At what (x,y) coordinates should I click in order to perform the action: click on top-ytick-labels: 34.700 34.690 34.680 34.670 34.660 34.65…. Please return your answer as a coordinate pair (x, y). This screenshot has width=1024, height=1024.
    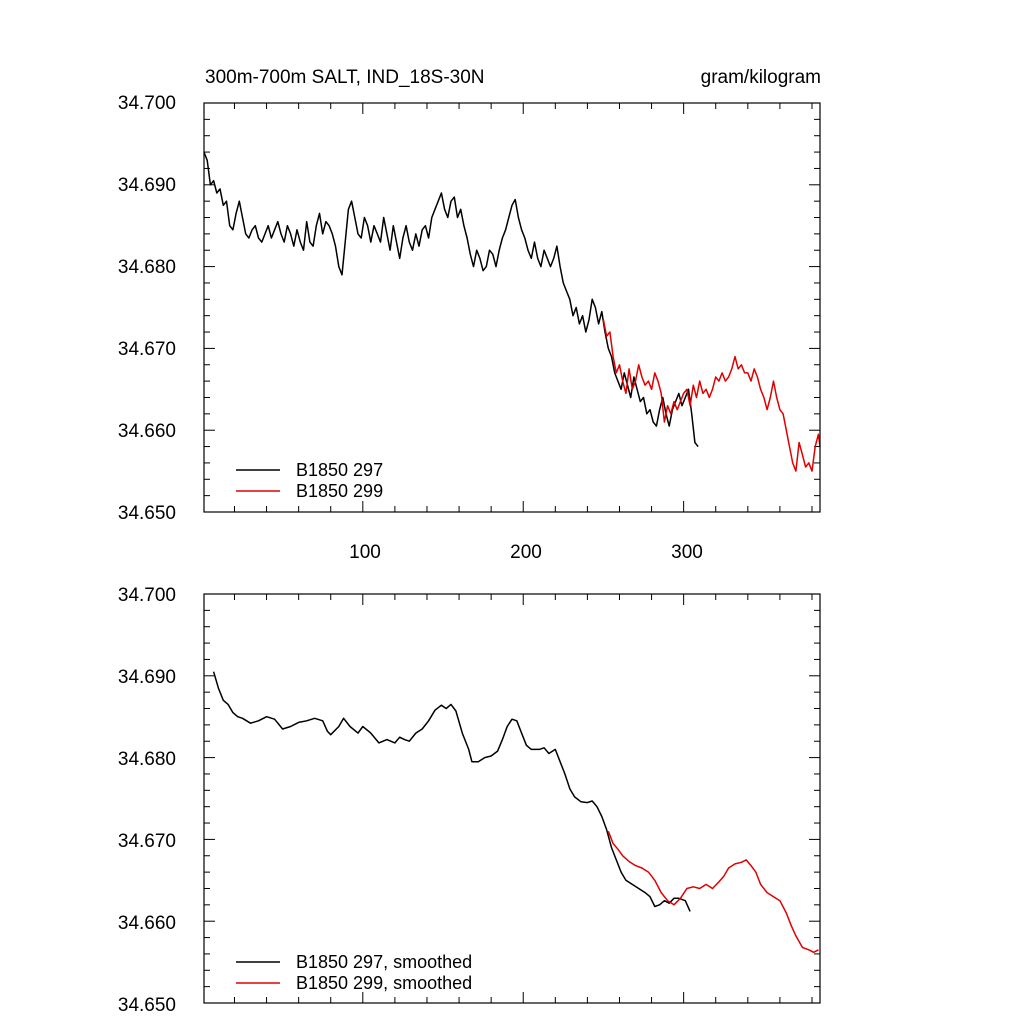
    Looking at the image, I should click on (147, 308).